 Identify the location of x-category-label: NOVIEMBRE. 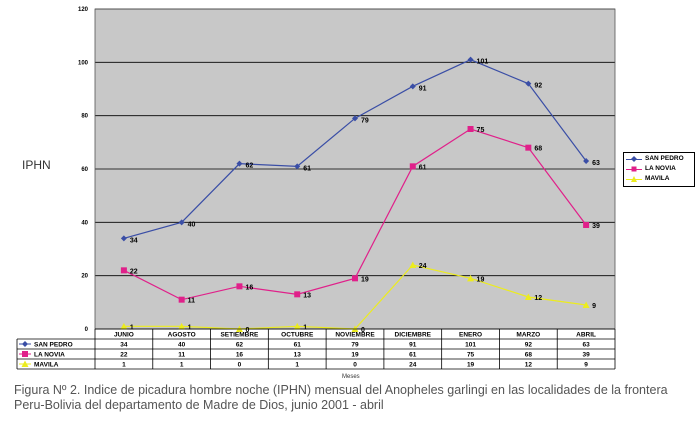
(355, 335).